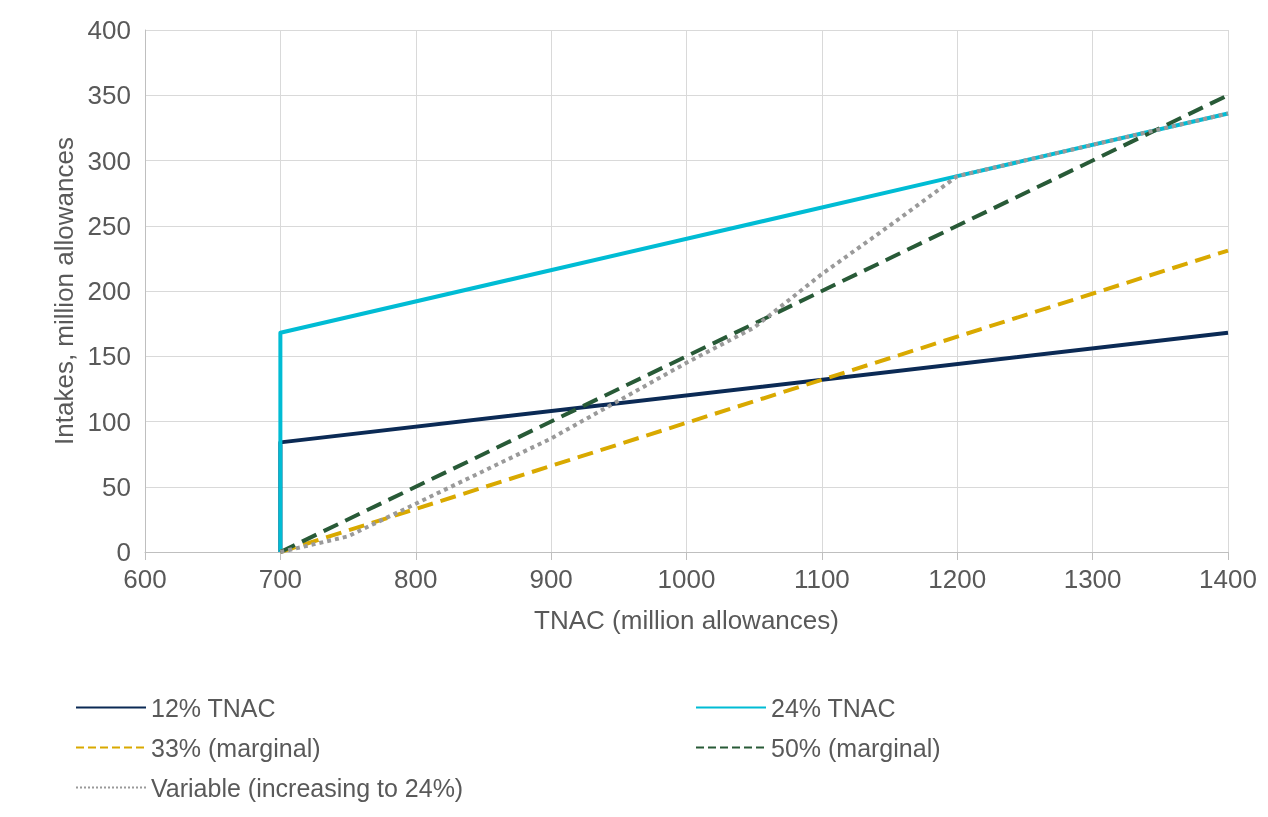 The width and height of the screenshot is (1268, 817). What do you see at coordinates (213, 707) in the screenshot?
I see `legend-label: 12% TNAC` at bounding box center [213, 707].